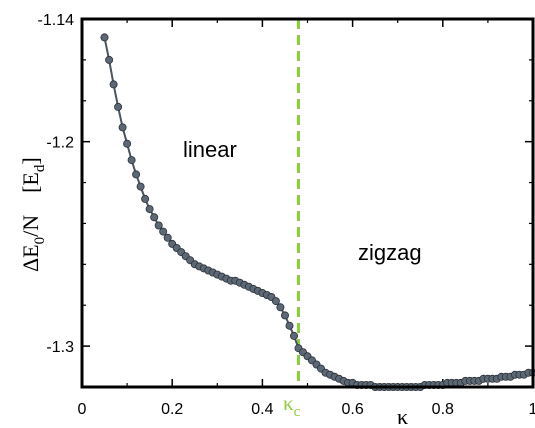 The height and width of the screenshot is (428, 535). I want to click on x-tick-label: 0.6, so click(352, 409).